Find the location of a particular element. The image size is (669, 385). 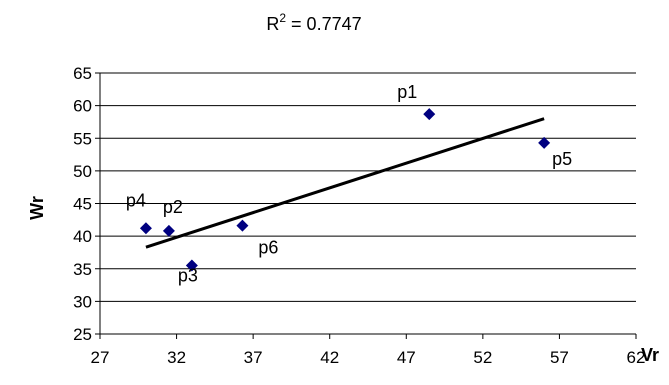

x-tick-label-27: 27 is located at coordinates (100, 357).